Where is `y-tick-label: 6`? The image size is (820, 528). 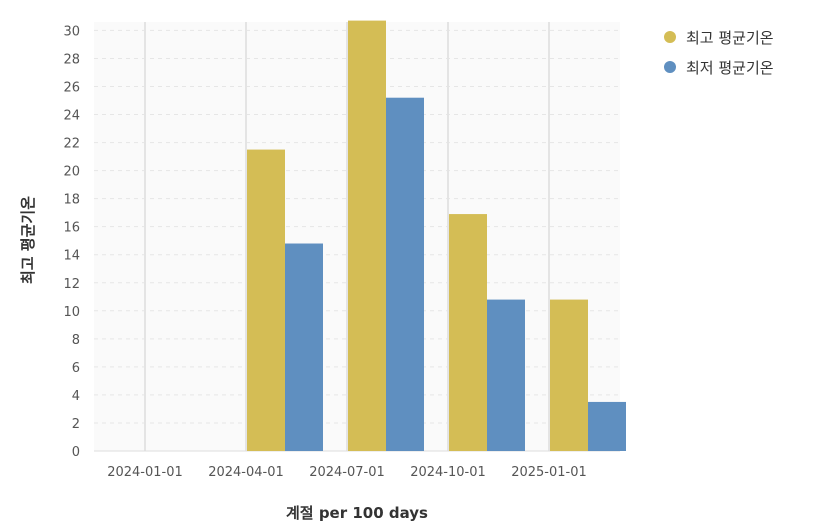 y-tick-label: 6 is located at coordinates (76, 368).